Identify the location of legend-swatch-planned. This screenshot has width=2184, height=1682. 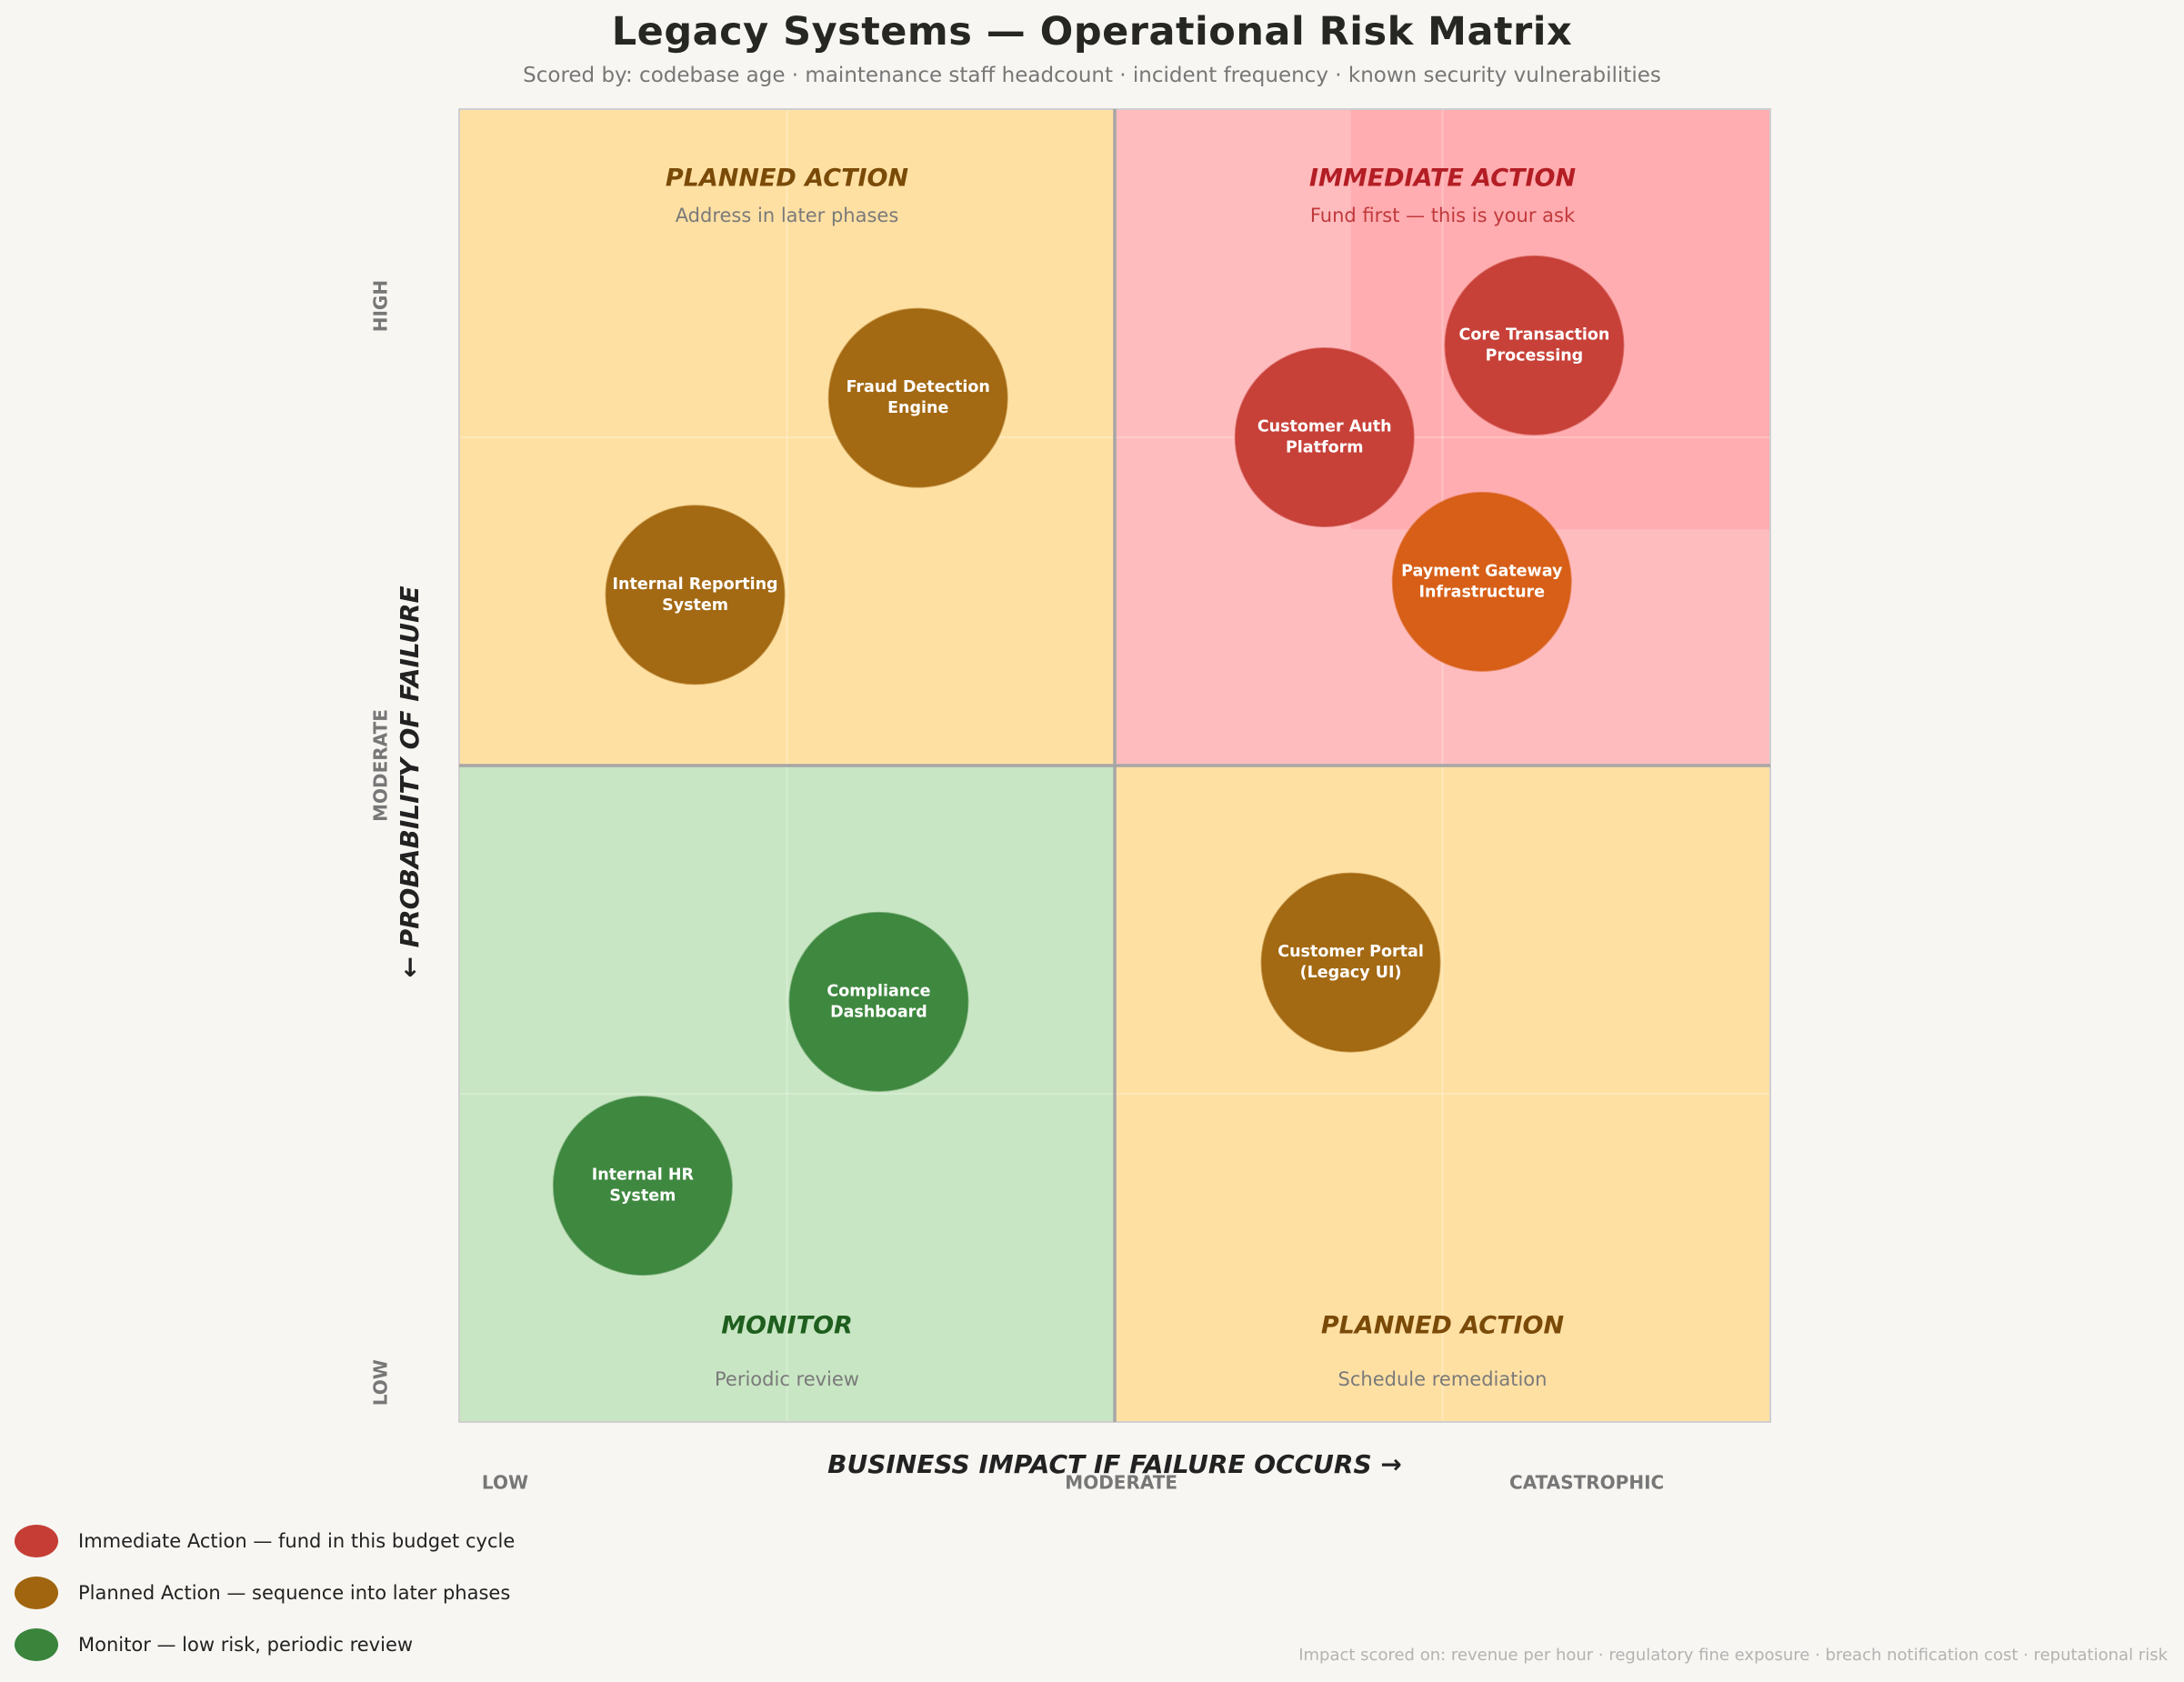
(36, 1592).